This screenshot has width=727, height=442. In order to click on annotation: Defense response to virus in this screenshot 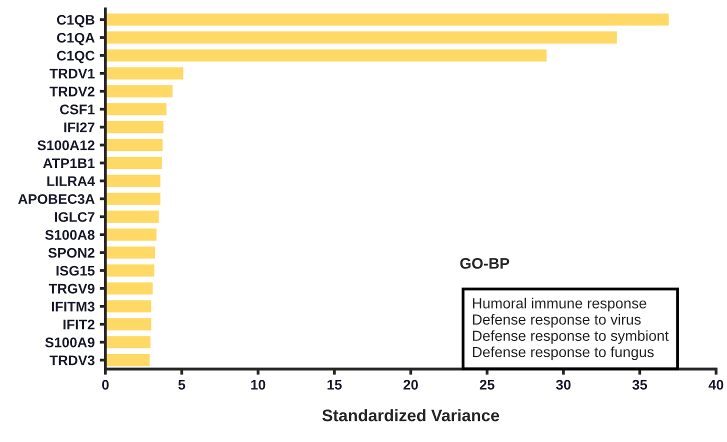, I will do `click(557, 321)`.